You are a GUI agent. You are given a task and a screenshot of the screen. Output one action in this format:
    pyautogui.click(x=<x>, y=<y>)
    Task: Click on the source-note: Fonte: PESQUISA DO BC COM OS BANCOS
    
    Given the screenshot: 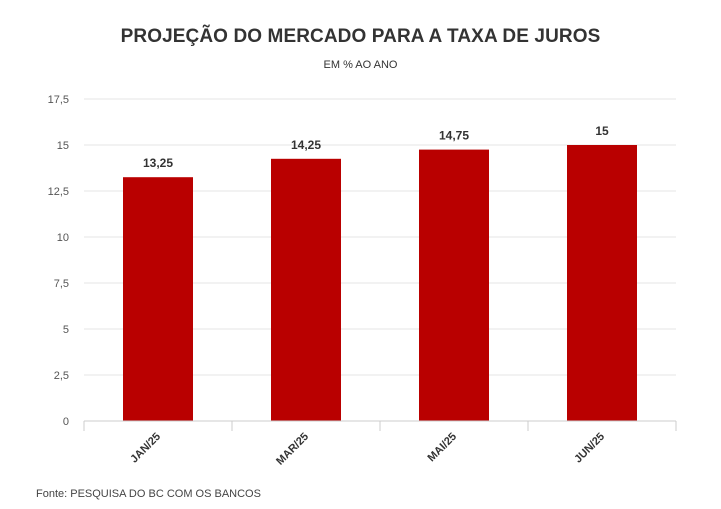 What is the action you would take?
    pyautogui.click(x=148, y=494)
    